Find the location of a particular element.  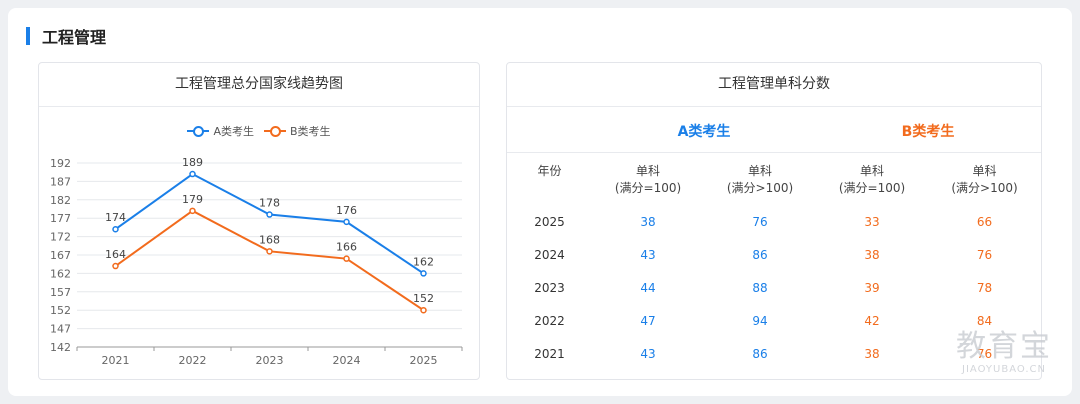

y-tick-label: 187 is located at coordinates (60, 181).